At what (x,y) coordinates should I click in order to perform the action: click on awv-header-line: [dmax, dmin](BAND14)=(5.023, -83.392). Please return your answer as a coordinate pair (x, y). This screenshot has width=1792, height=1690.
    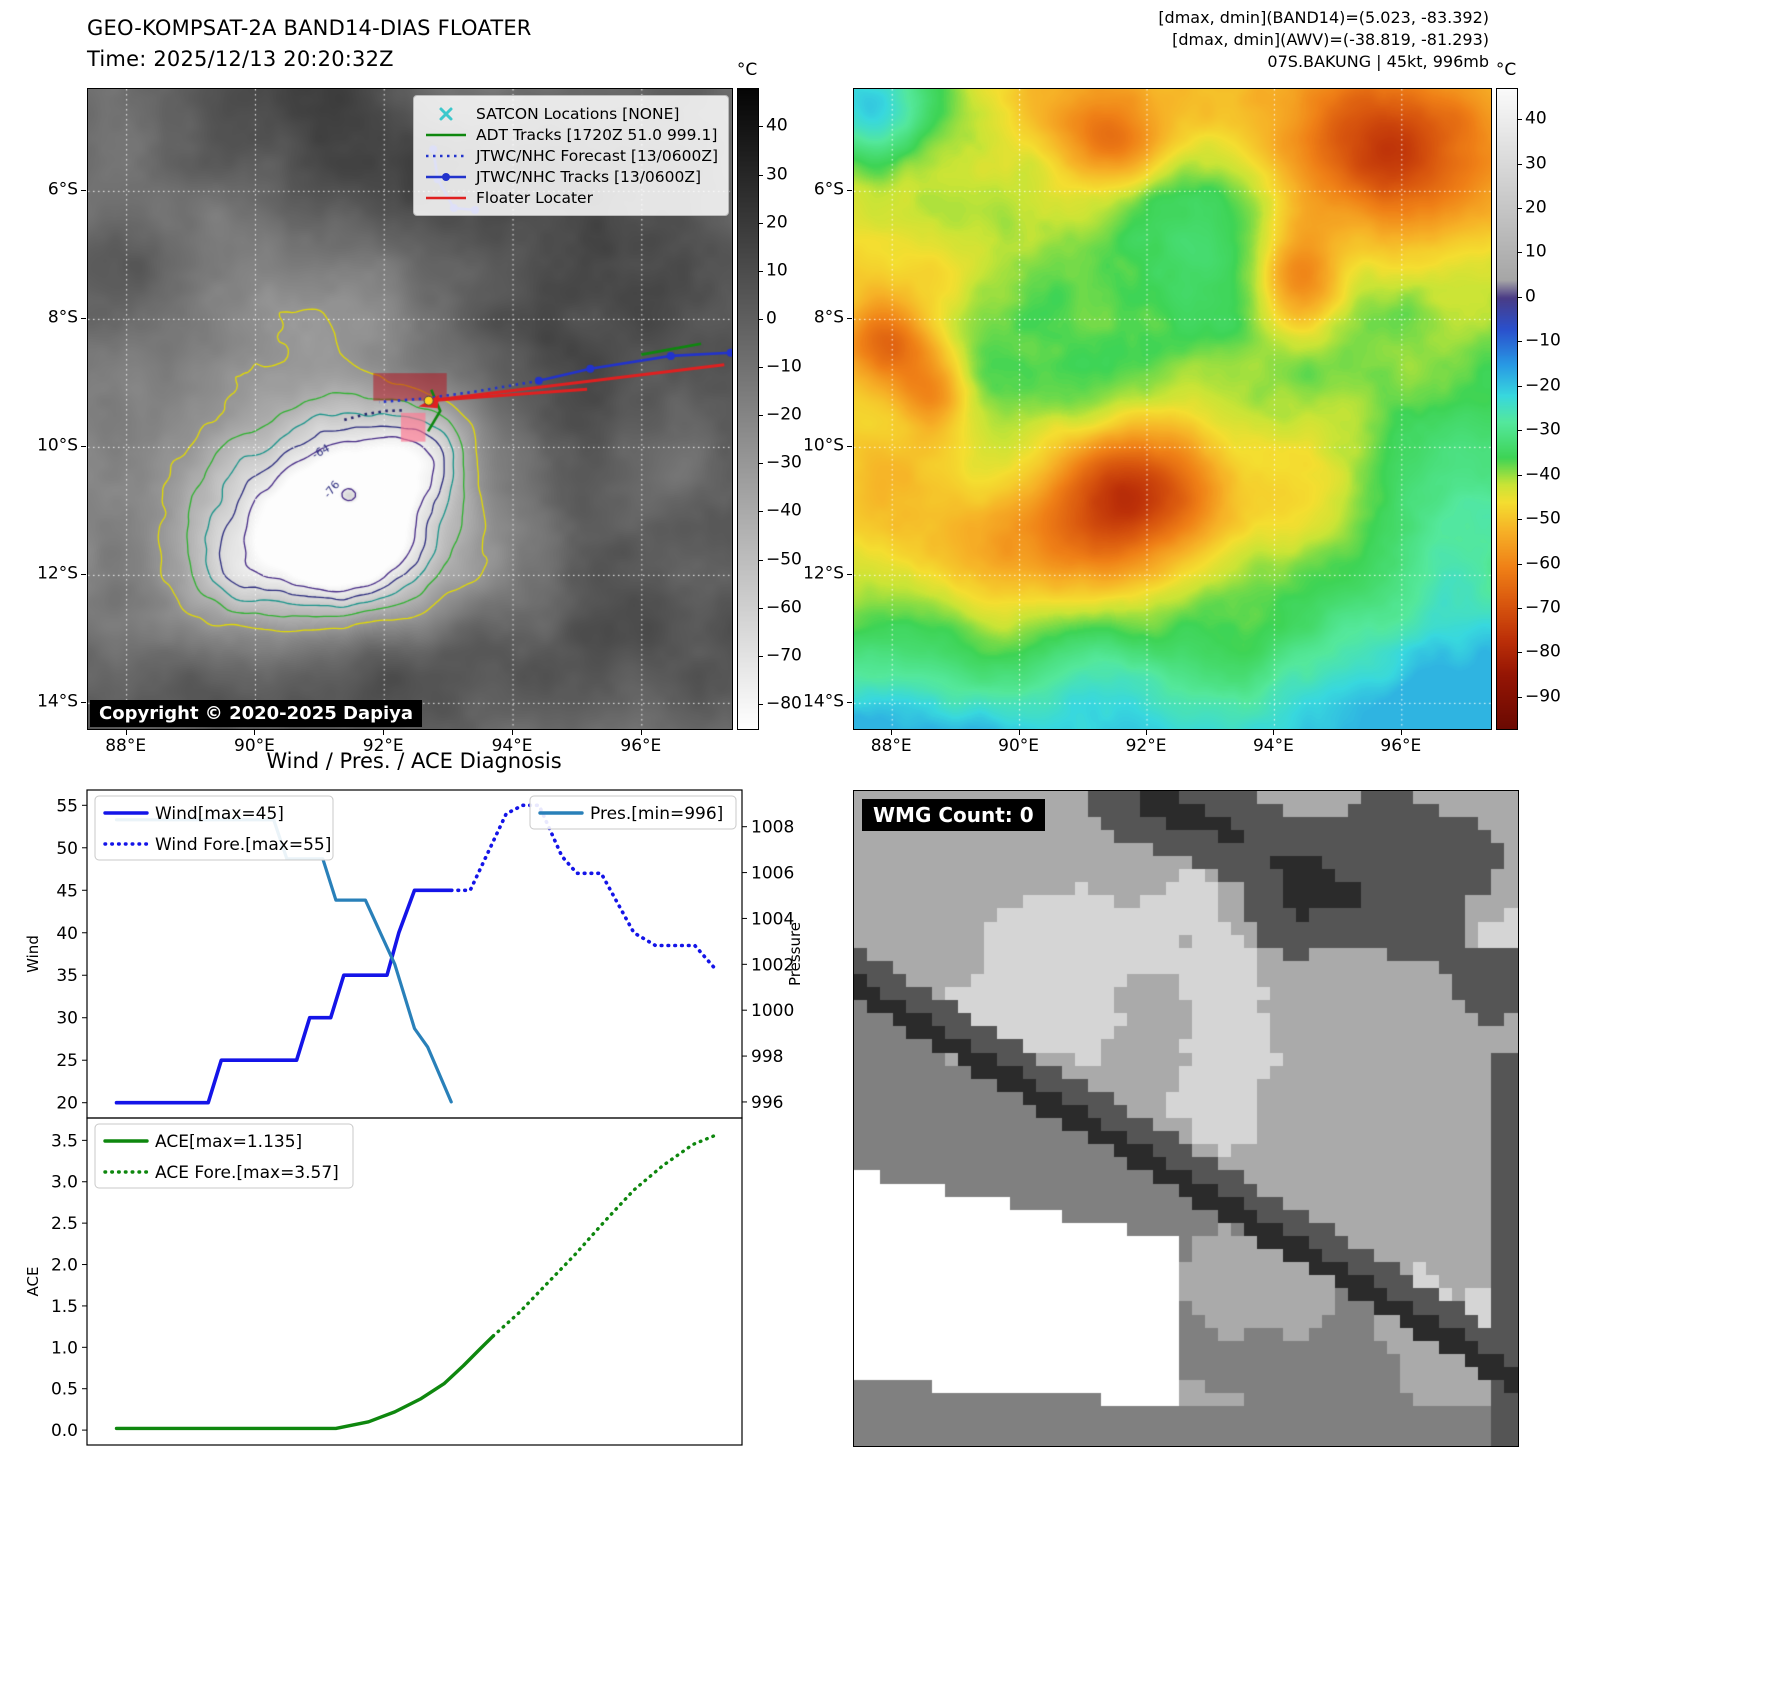
    Looking at the image, I should click on (1323, 17).